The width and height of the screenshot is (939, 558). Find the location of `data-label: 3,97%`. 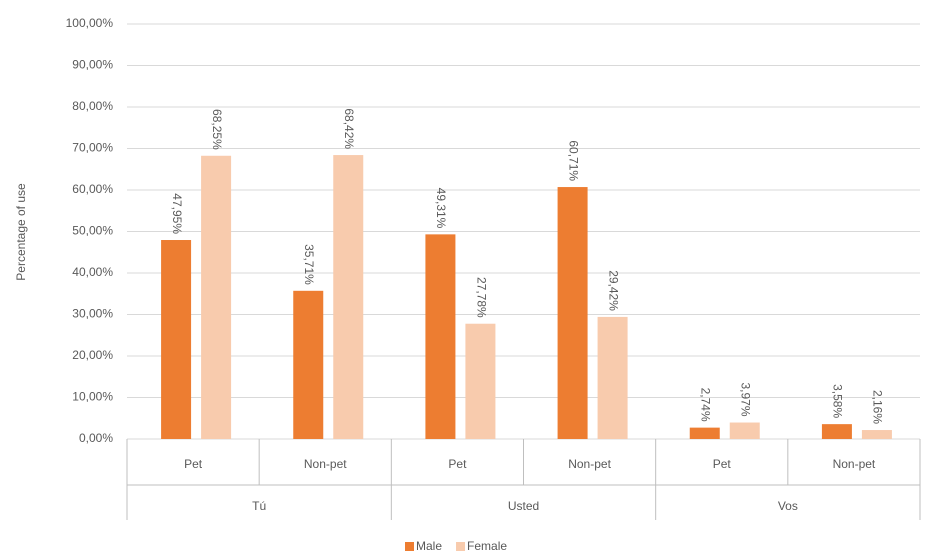

data-label: 3,97% is located at coordinates (746, 399).